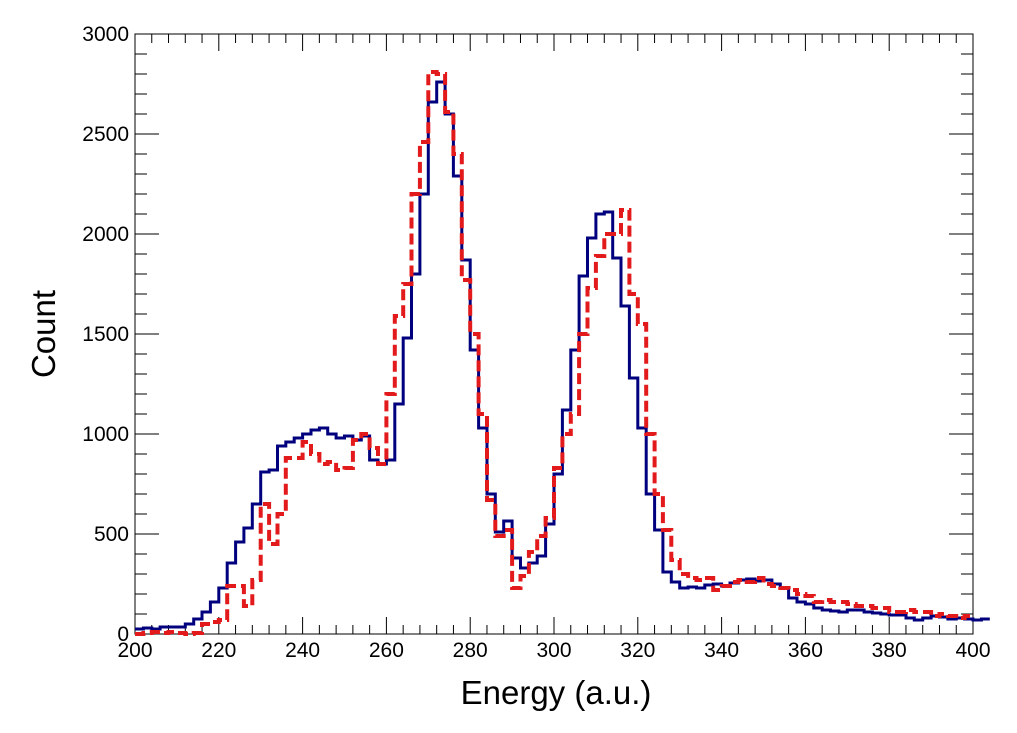  Describe the element at coordinates (386, 650) in the screenshot. I see `x-tick-label: 260` at that location.